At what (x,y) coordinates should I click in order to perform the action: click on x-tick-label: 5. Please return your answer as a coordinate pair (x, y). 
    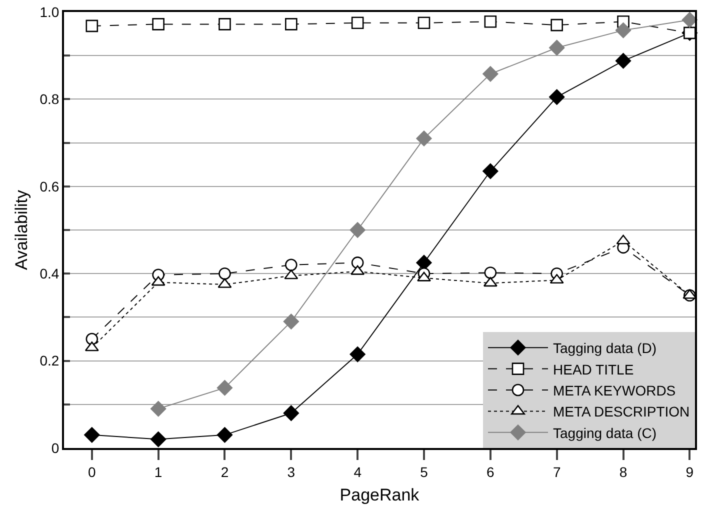
    Looking at the image, I should click on (424, 472).